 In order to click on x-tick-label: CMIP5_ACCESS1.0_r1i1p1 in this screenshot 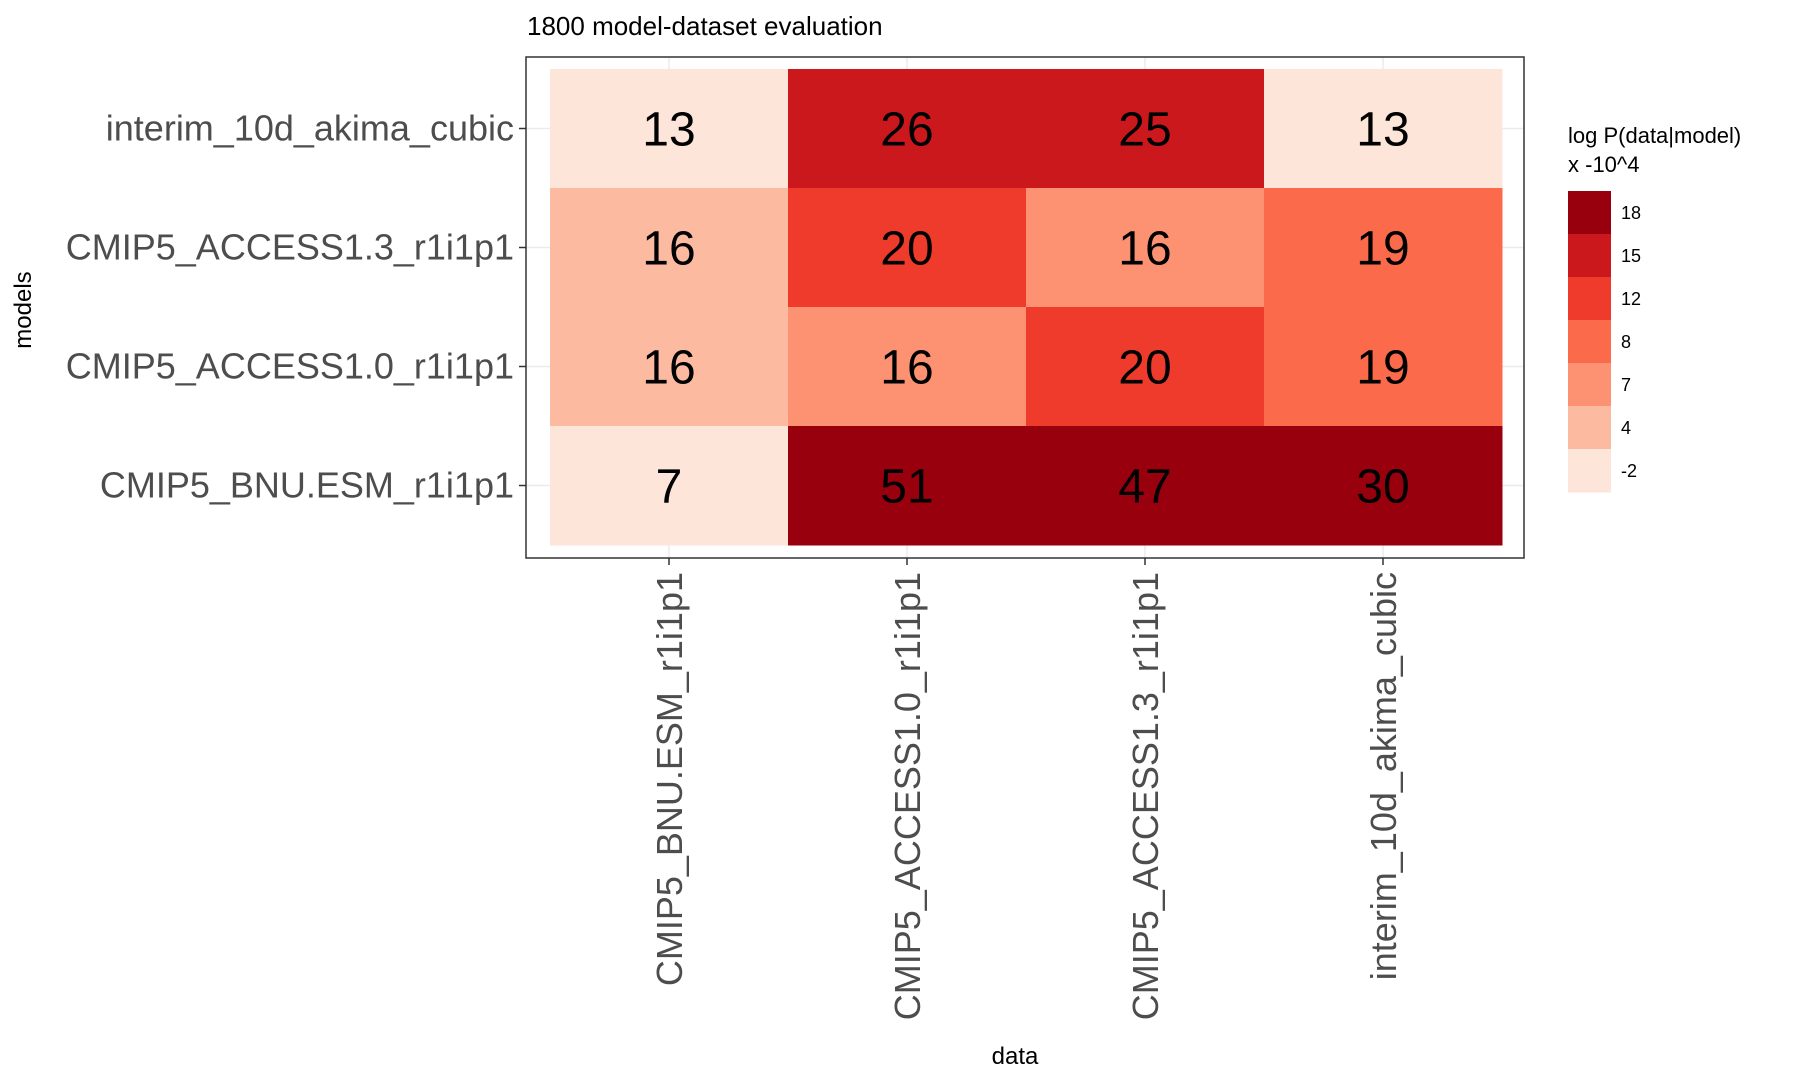, I will do `click(907, 796)`.